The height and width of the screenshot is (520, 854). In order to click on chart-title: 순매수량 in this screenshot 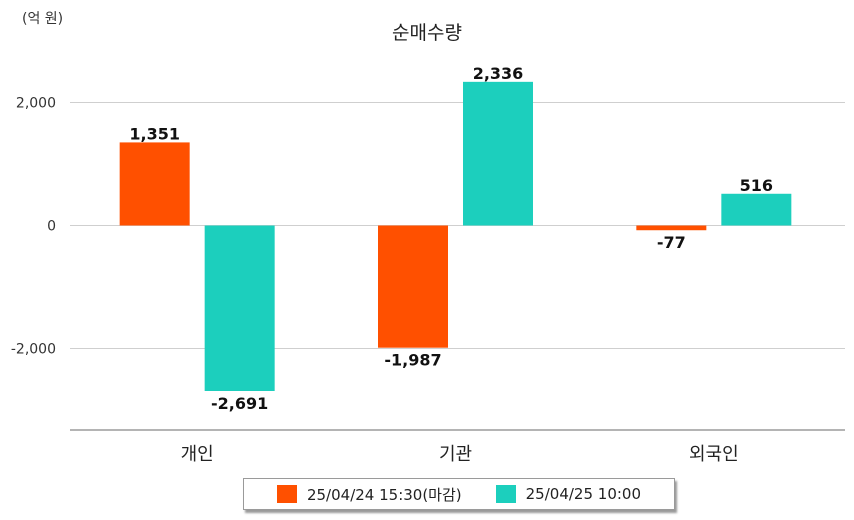, I will do `click(427, 33)`.